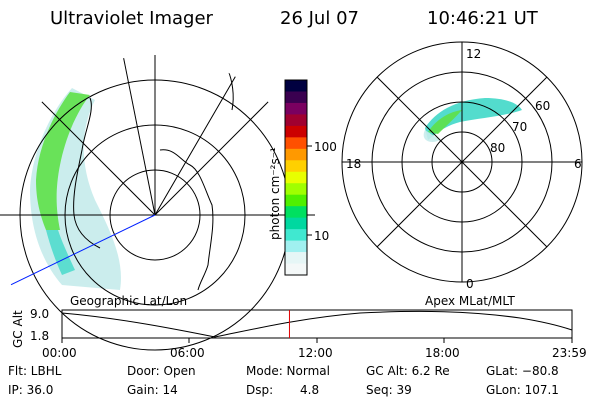  What do you see at coordinates (542, 106) in the screenshot?
I see `mlat-label-60: 60` at bounding box center [542, 106].